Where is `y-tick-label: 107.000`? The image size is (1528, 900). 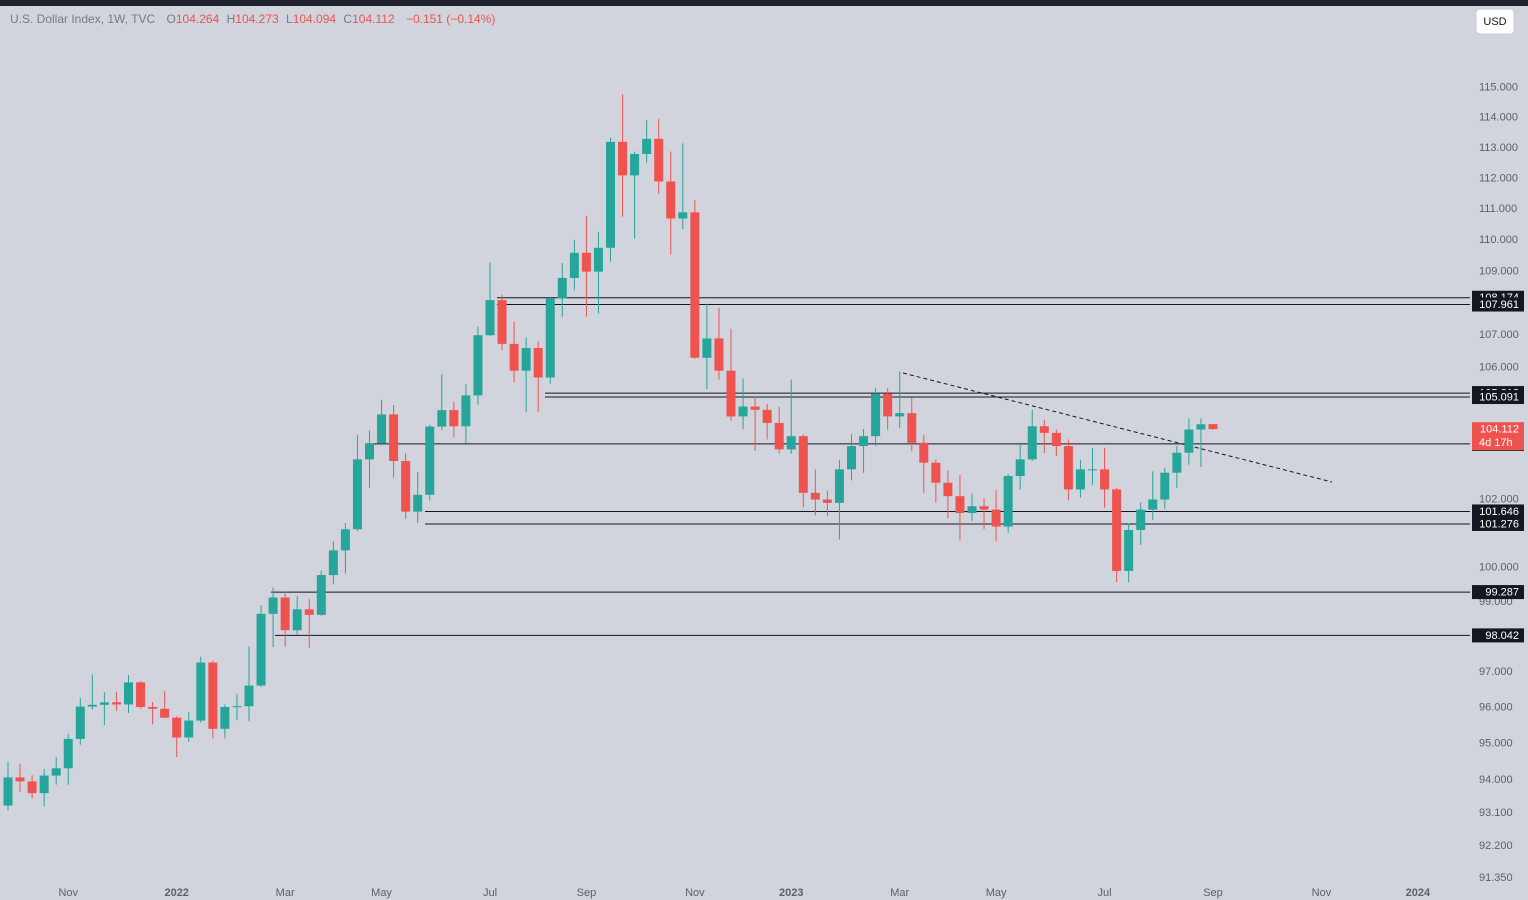 y-tick-label: 107.000 is located at coordinates (1499, 335).